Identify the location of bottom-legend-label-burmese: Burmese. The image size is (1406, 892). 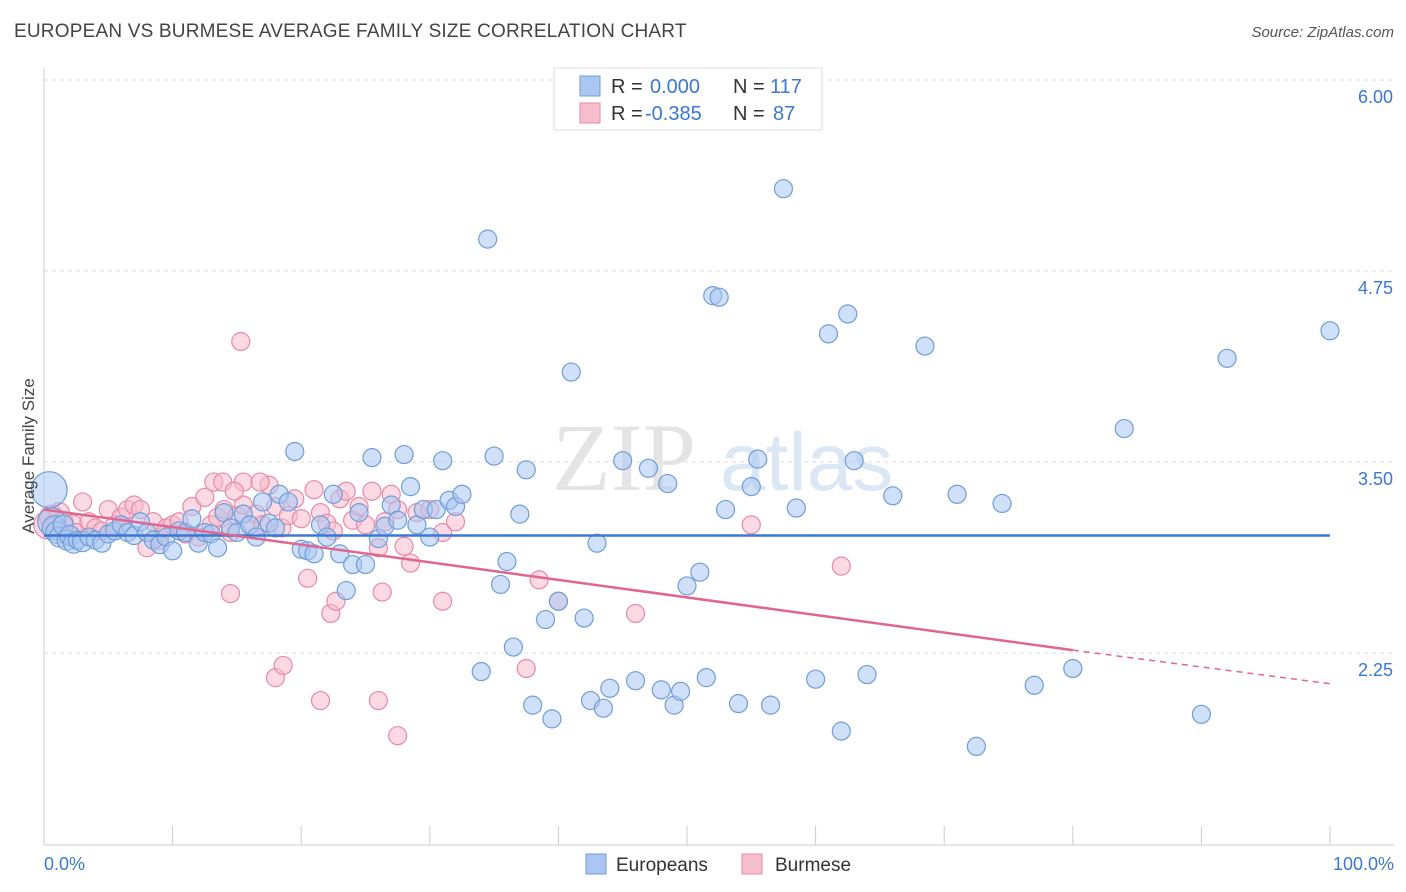
(813, 865).